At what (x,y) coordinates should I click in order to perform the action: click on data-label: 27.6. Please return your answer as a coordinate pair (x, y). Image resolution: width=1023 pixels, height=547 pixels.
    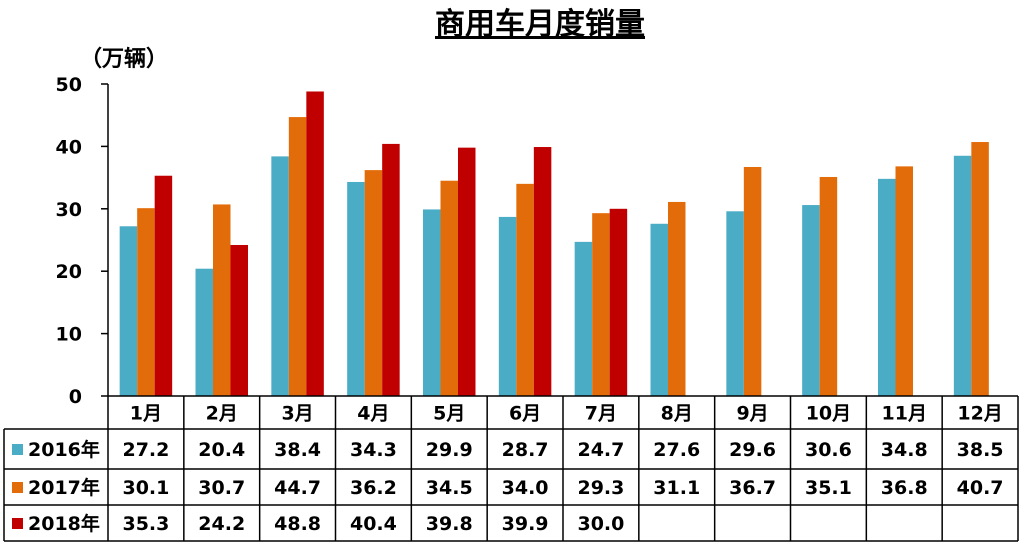
    Looking at the image, I should click on (676, 450).